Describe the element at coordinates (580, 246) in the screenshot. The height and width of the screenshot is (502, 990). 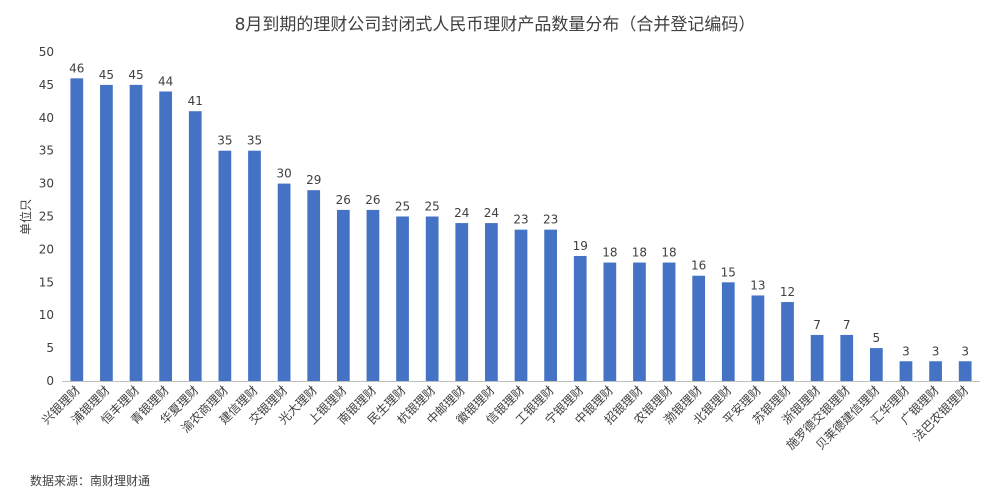
I see `data-label: 19` at that location.